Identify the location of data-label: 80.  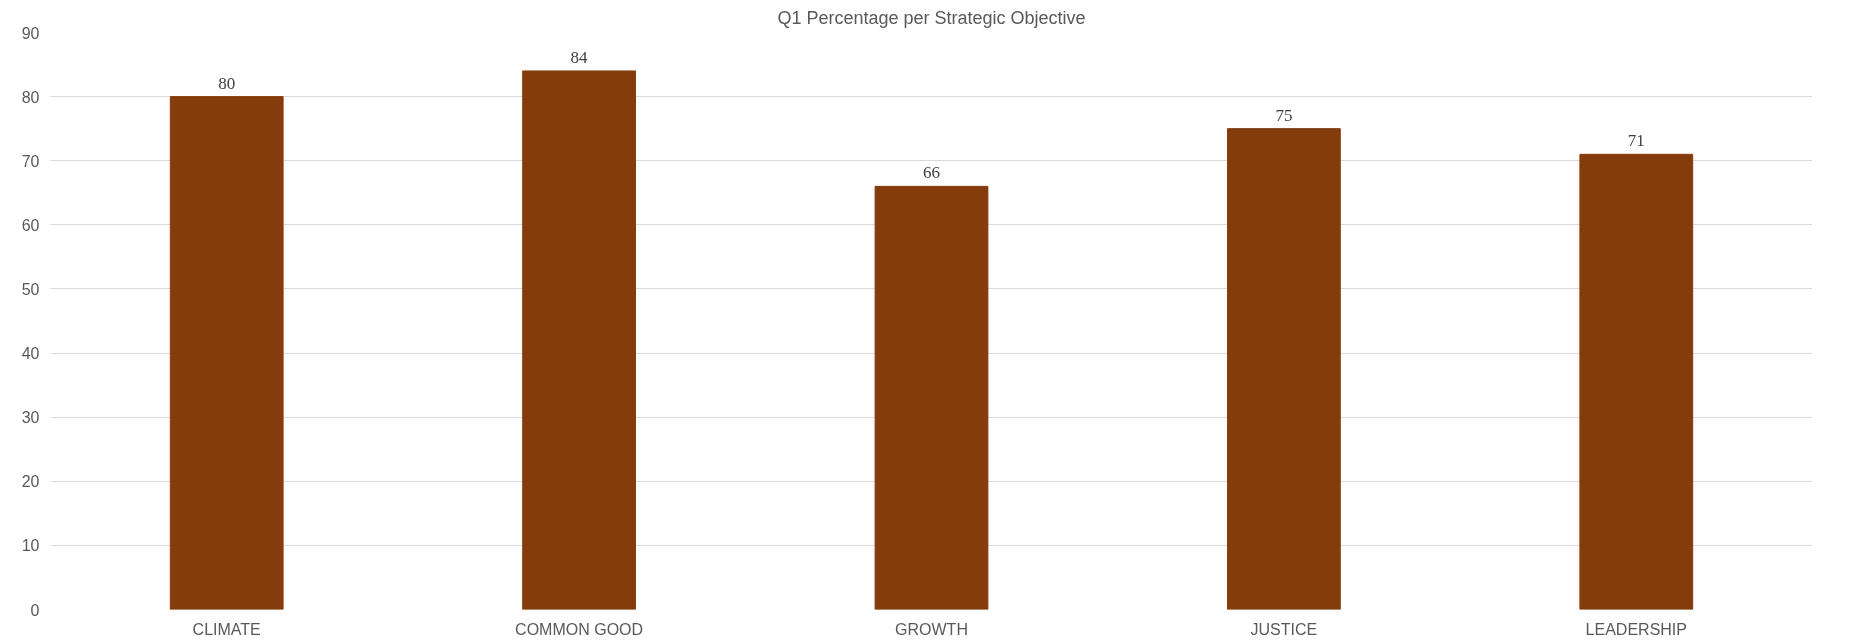
(227, 83).